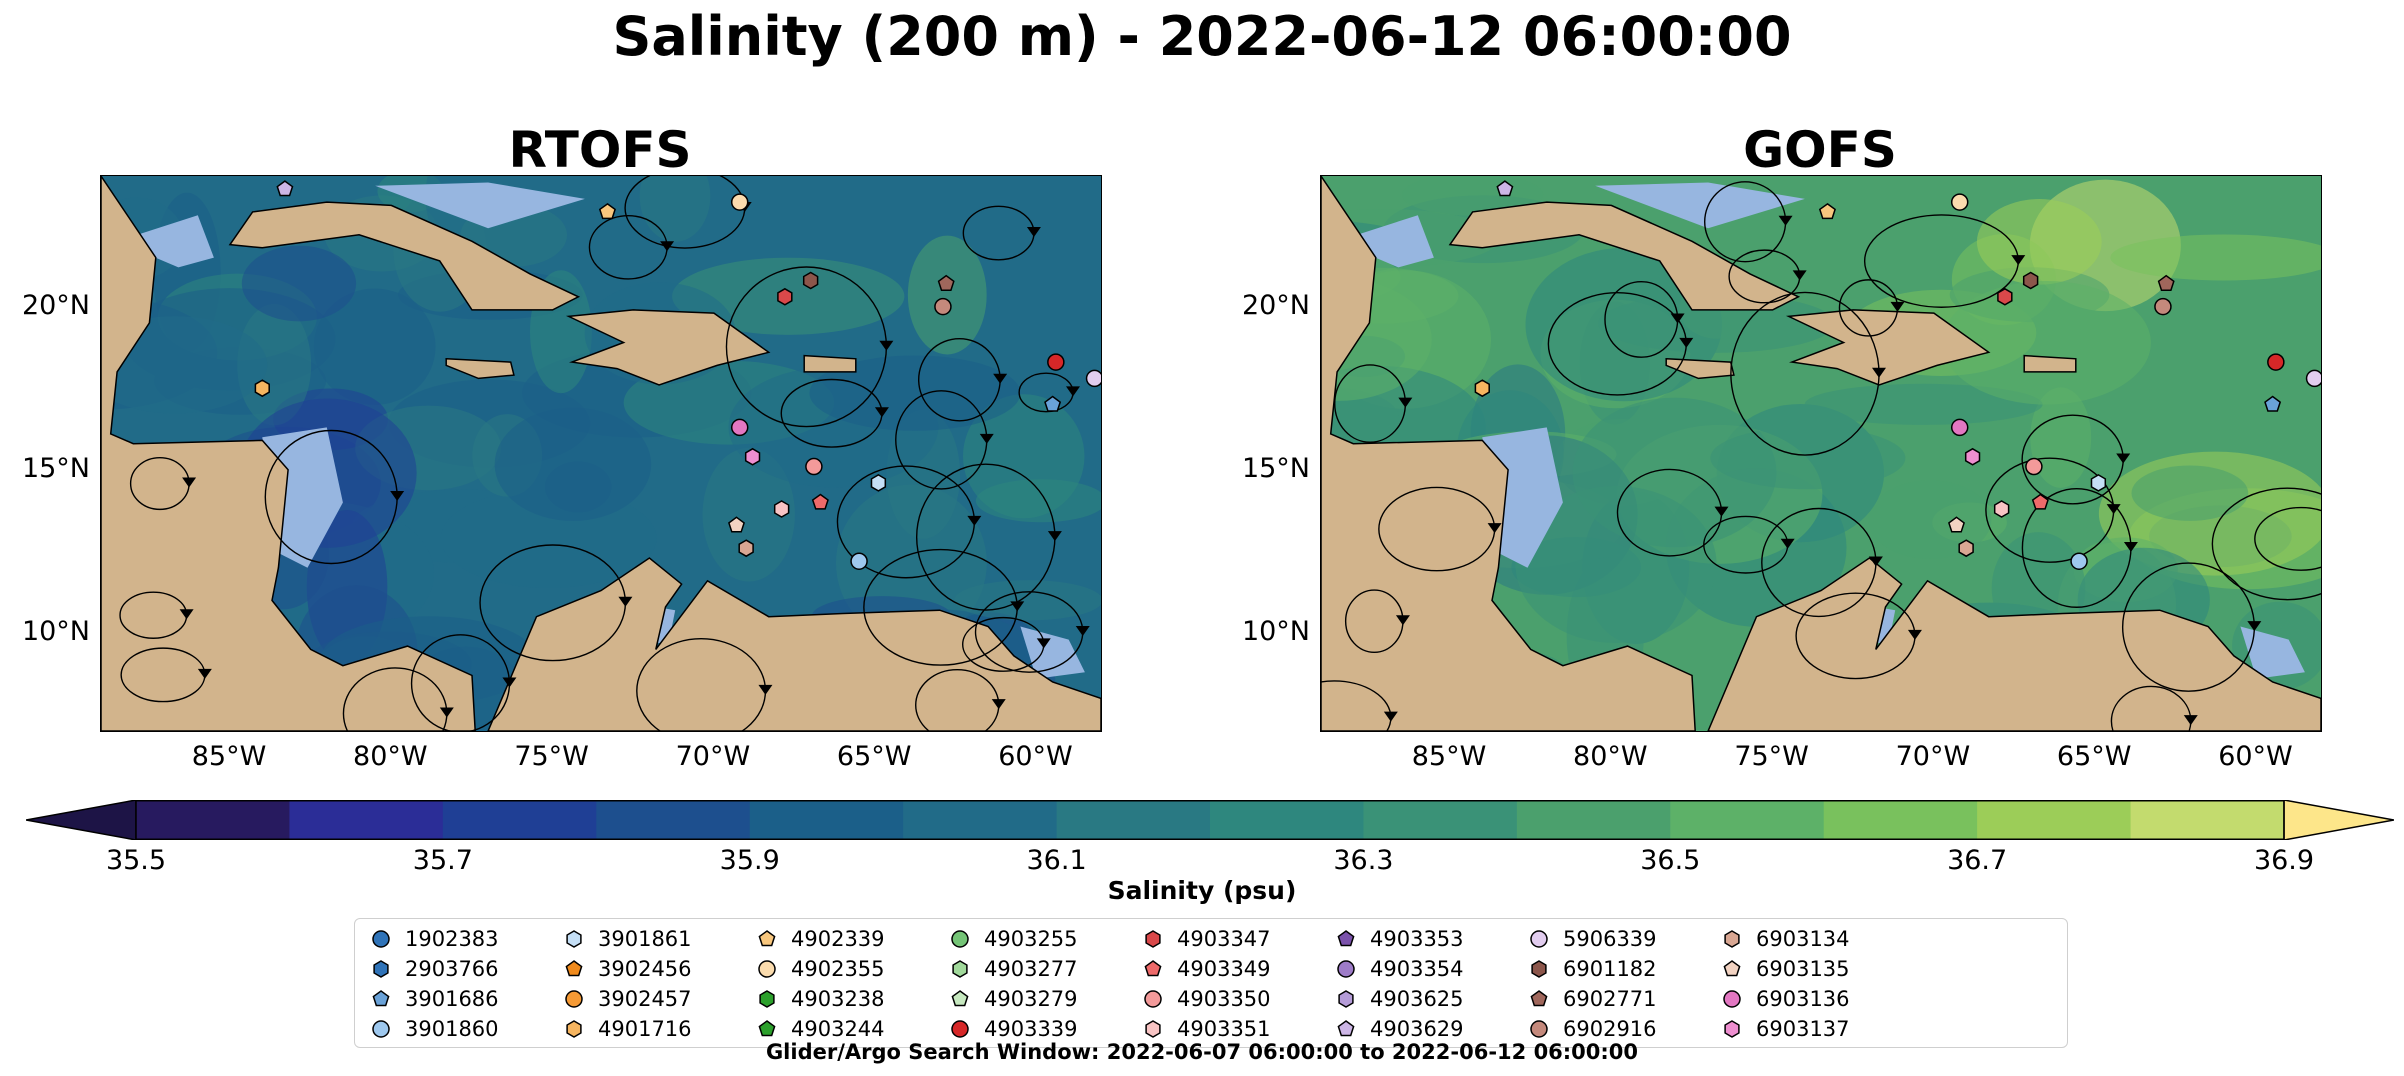 This screenshot has height=1076, width=2404. I want to click on legend-item: 4903279, so click(1014, 999).